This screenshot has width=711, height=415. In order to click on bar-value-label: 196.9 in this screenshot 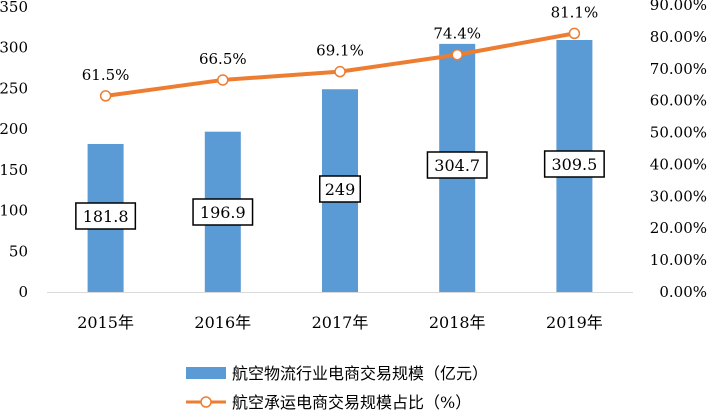, I will do `click(223, 212)`.